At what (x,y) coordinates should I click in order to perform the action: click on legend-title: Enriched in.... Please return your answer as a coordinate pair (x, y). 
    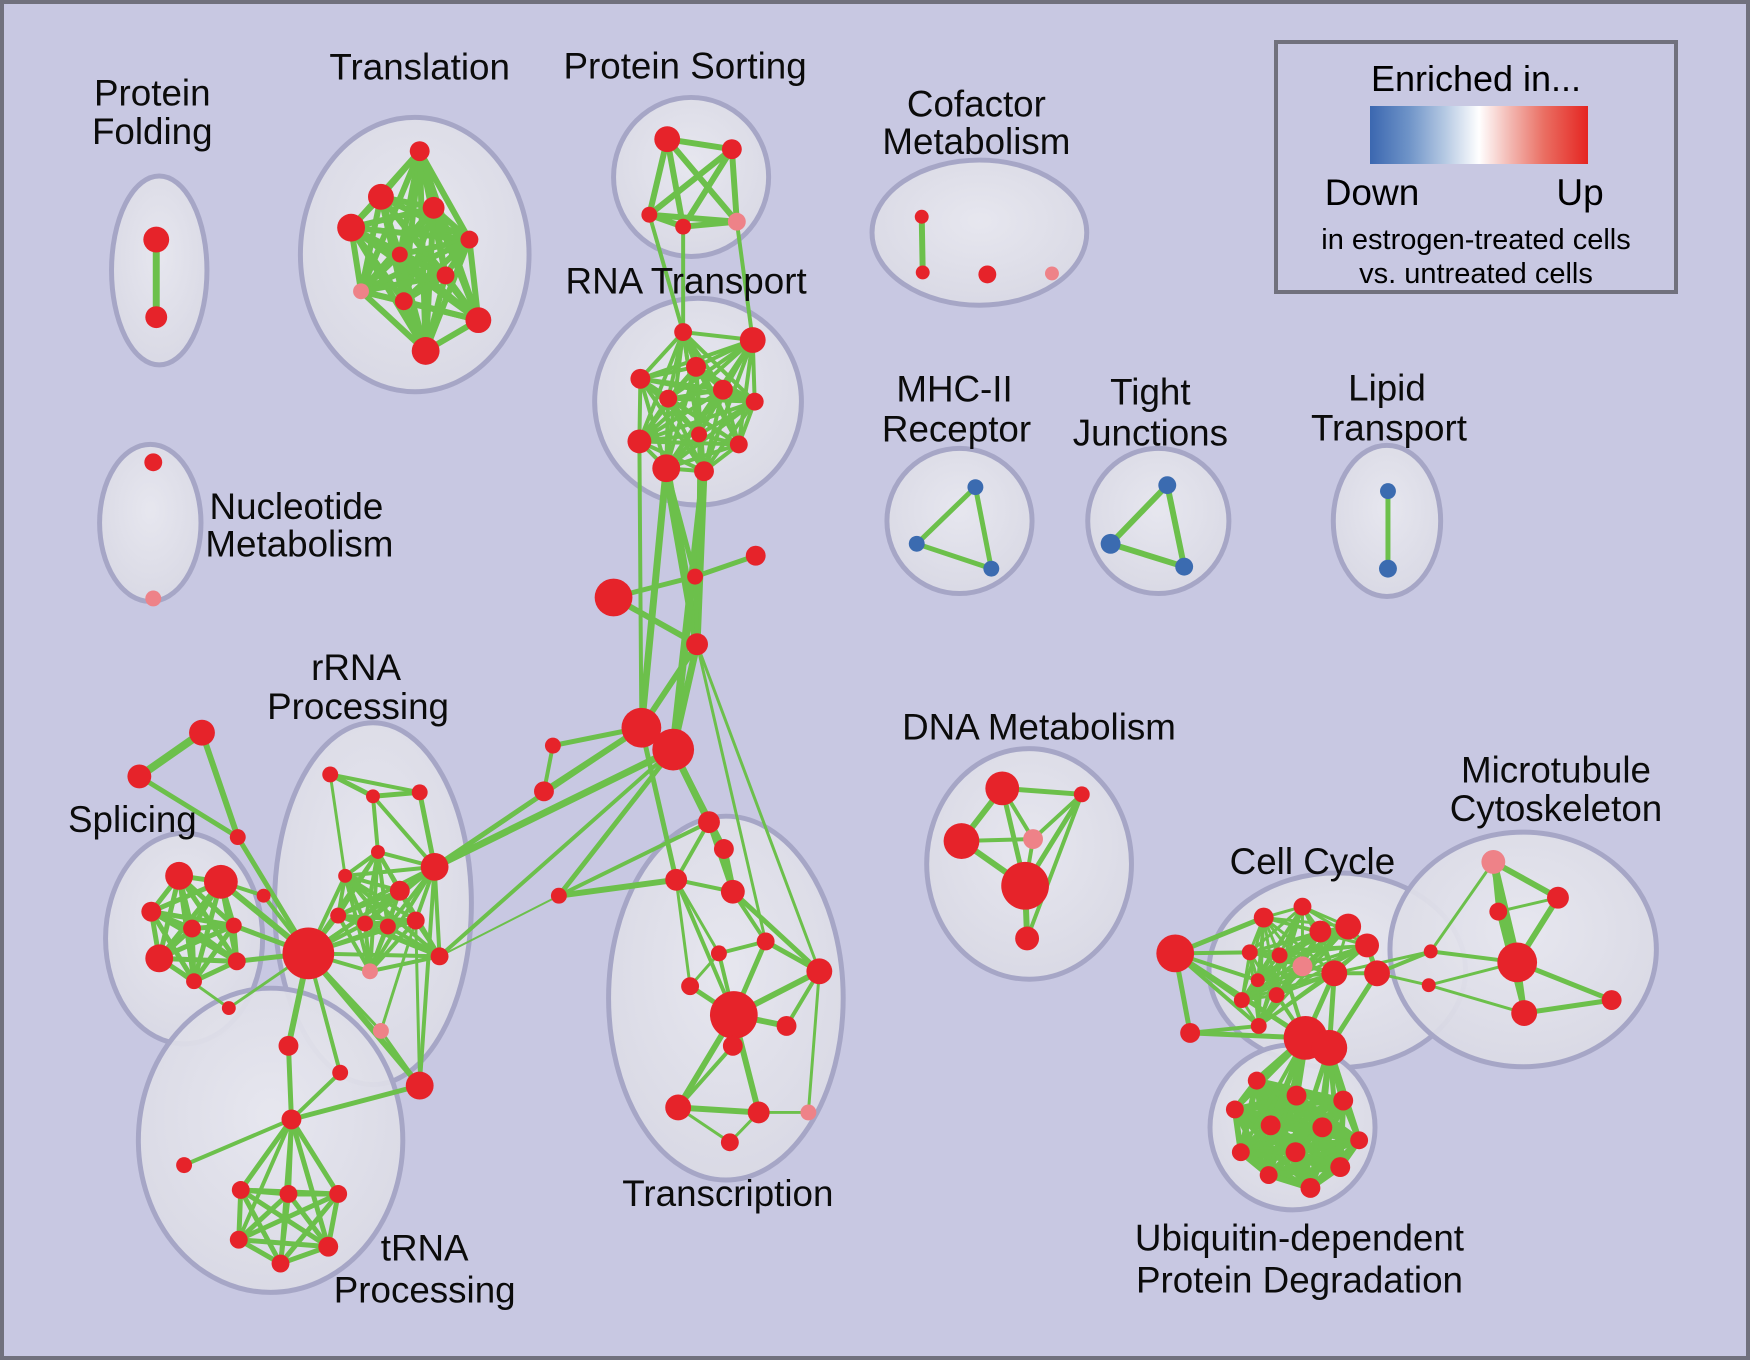
    Looking at the image, I should click on (1476, 78).